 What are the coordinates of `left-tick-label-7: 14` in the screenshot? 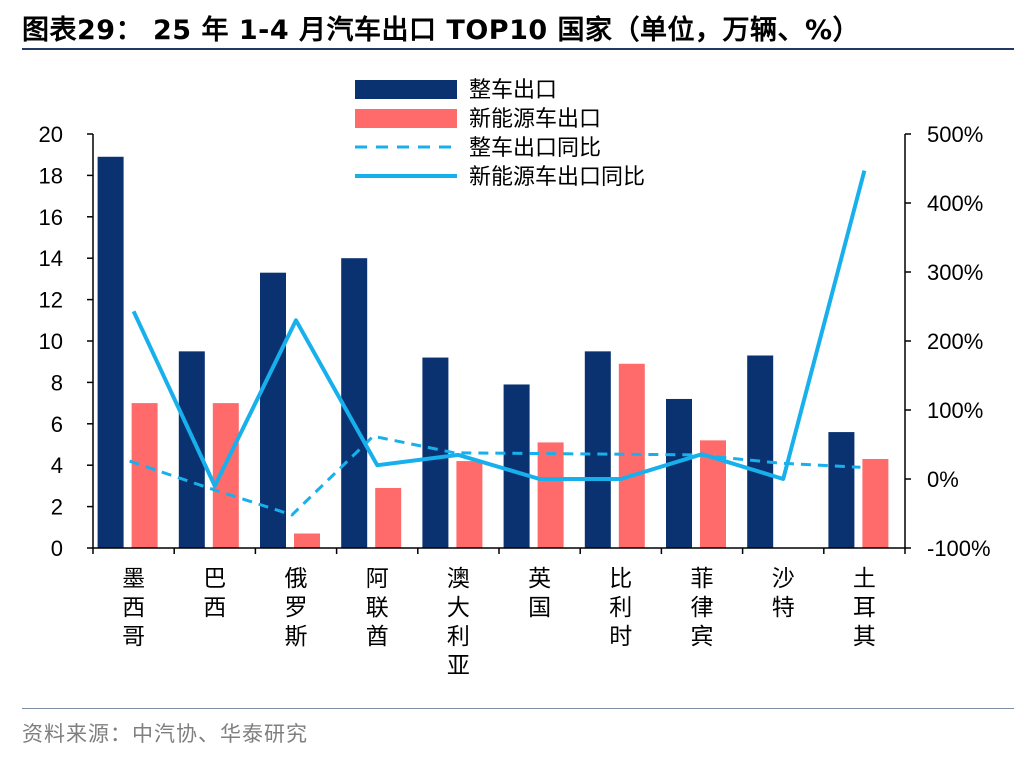 It's located at (51, 258).